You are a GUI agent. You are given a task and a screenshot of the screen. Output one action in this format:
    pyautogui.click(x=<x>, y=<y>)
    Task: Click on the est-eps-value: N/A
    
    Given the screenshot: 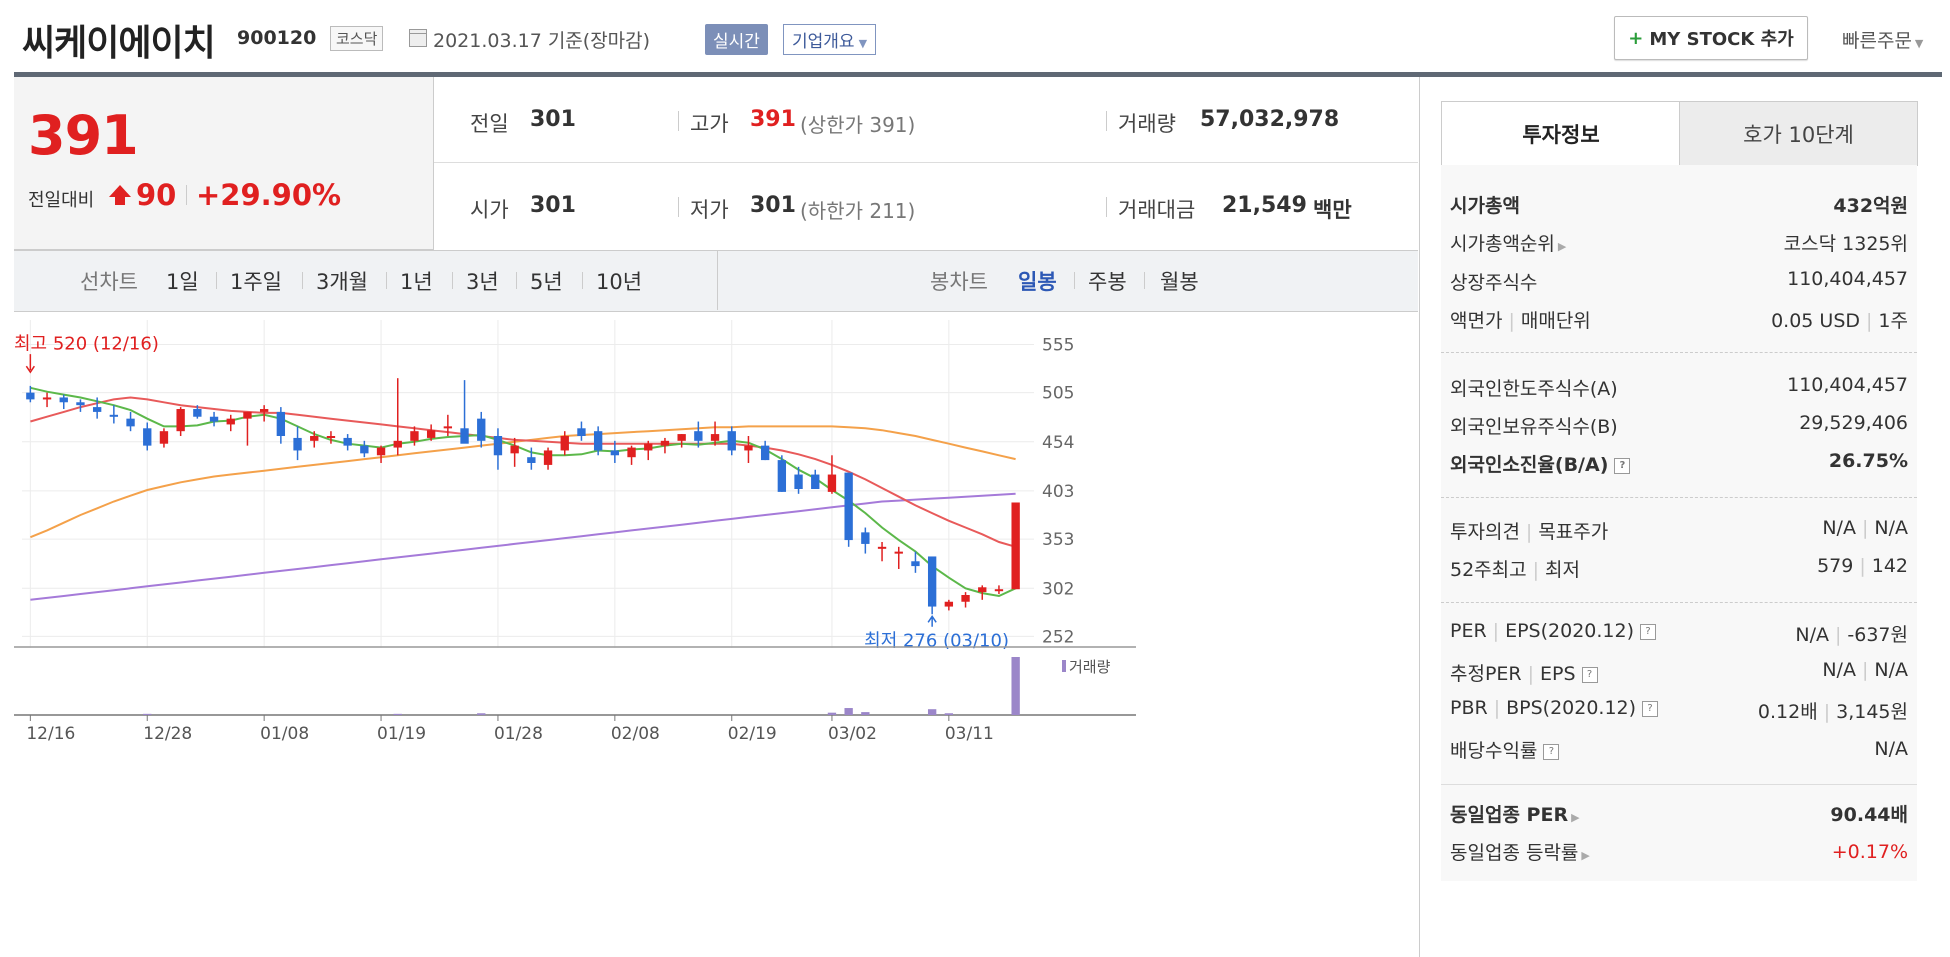 What is the action you would take?
    pyautogui.click(x=1891, y=670)
    